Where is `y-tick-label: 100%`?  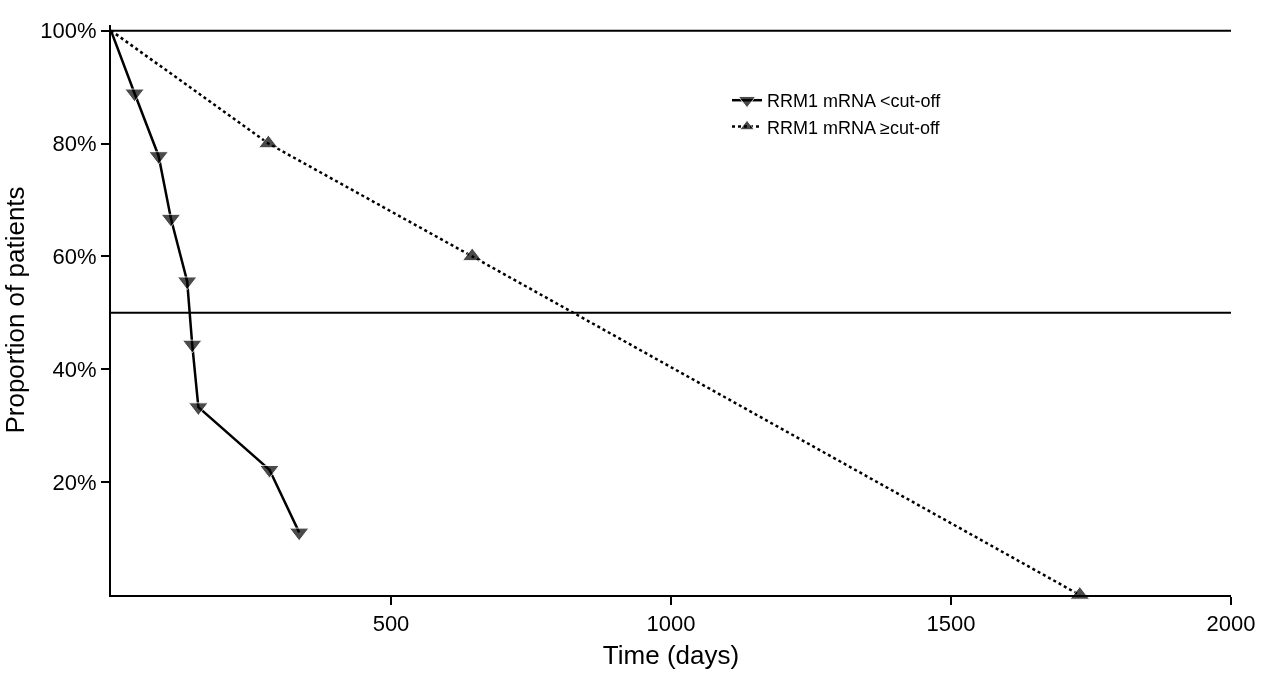 y-tick-label: 100% is located at coordinates (68, 31).